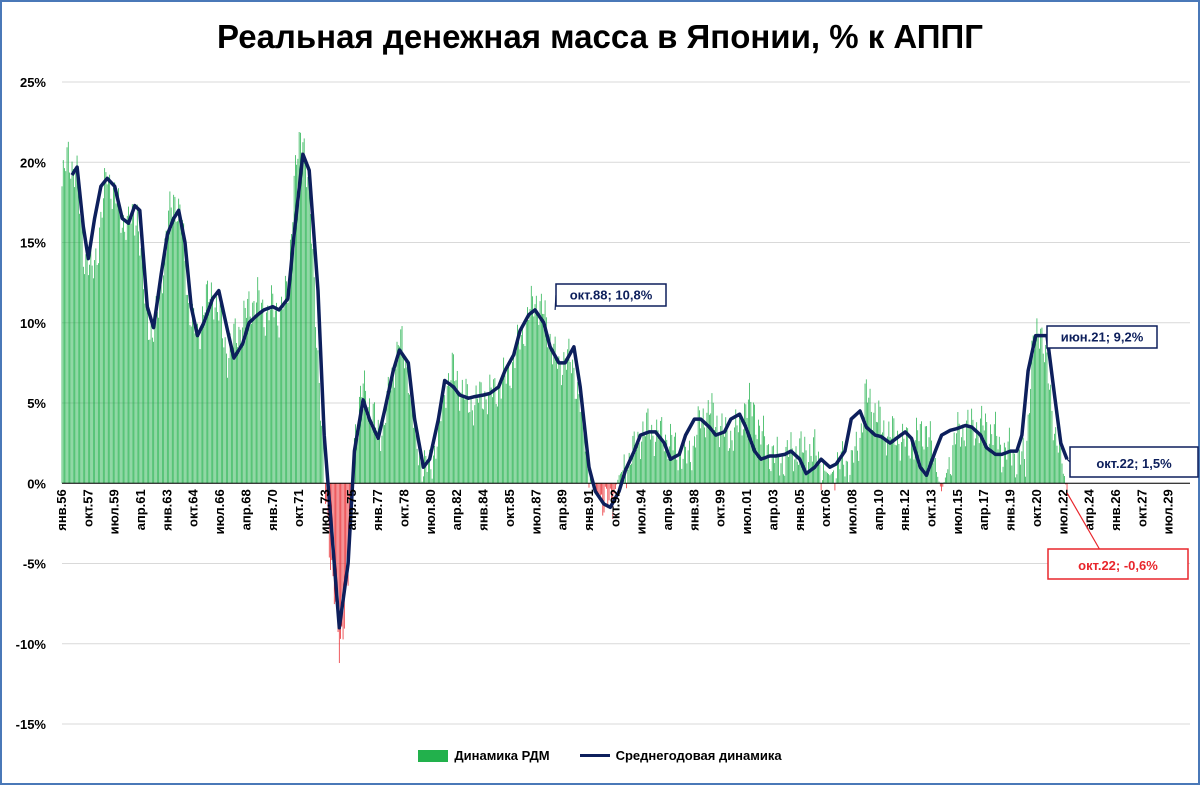  Describe the element at coordinates (693, 510) in the screenshot. I see `x-tick-label: янв.98` at that location.